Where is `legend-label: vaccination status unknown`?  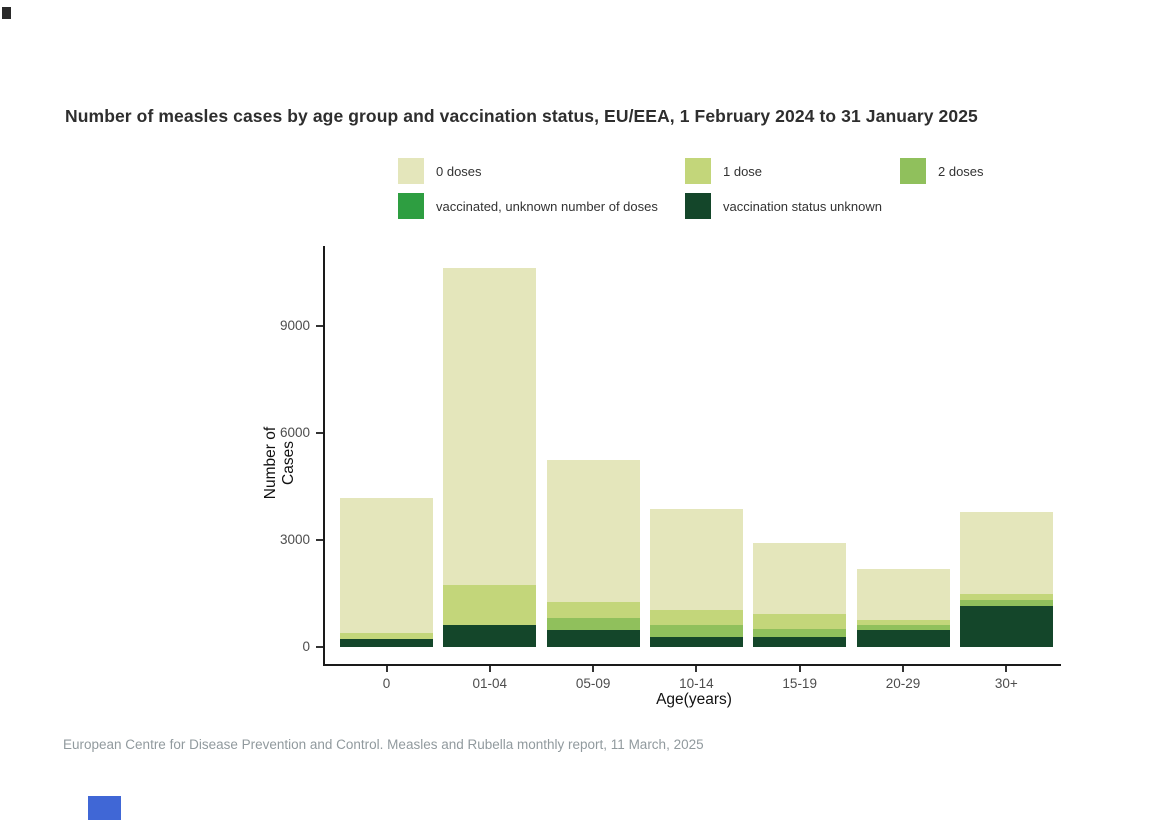
legend-label: vaccination status unknown is located at coordinates (802, 206).